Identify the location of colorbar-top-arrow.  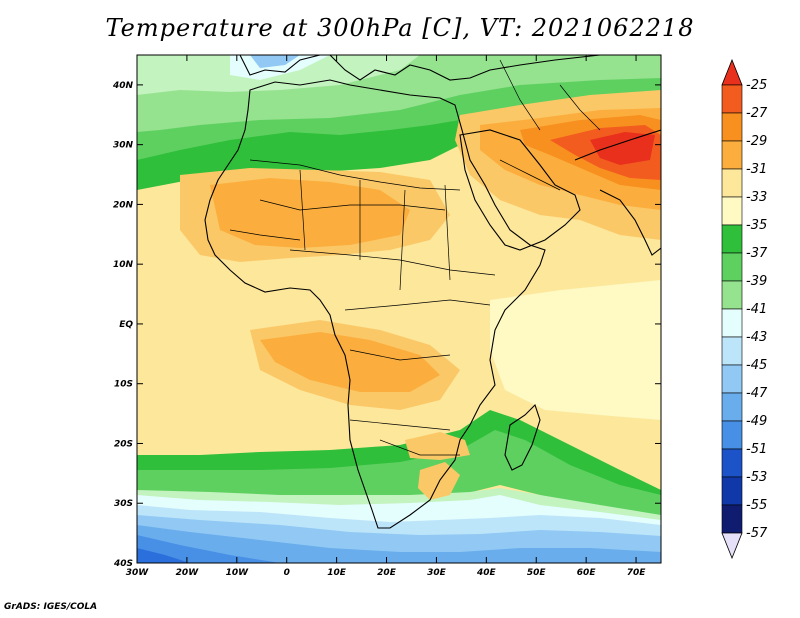
(732, 72).